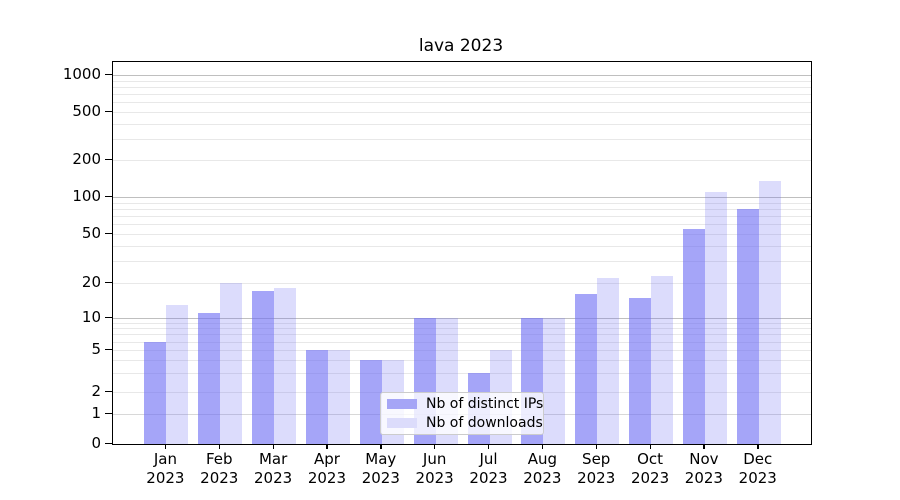 This screenshot has width=900, height=500. Describe the element at coordinates (640, 370) in the screenshot. I see `bar-ips-oct` at that location.